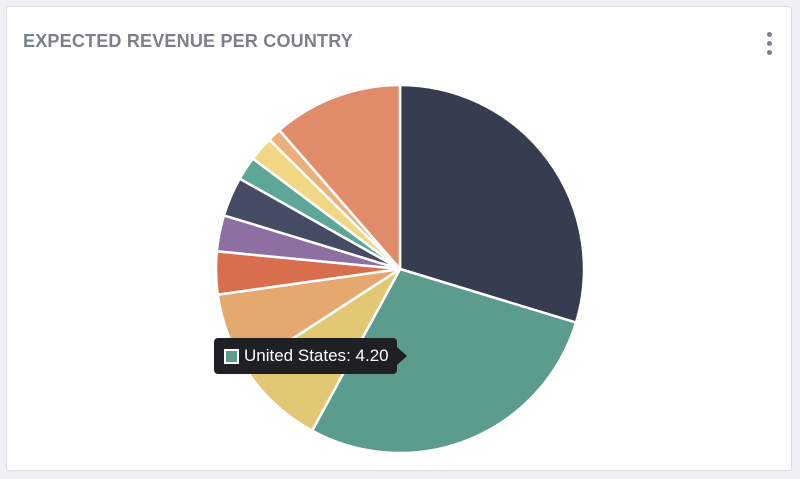  I want to click on tooltip-text: United States: 4.20, so click(316, 356).